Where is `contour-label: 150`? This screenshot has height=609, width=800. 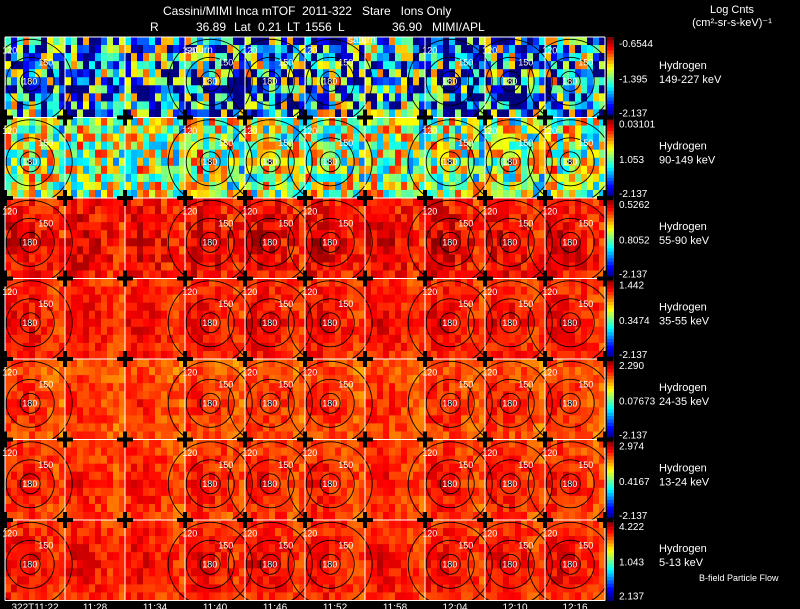 contour-label: 150 is located at coordinates (45, 304).